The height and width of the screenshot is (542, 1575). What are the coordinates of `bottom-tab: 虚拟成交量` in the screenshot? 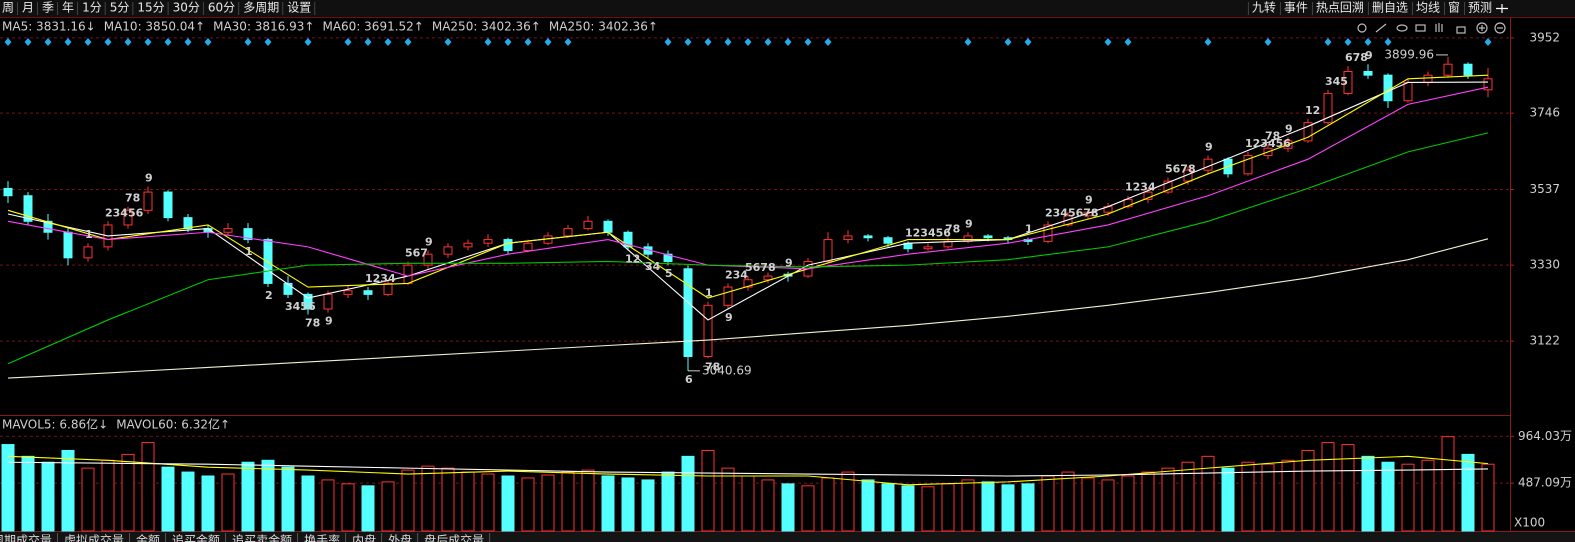 It's located at (94, 537).